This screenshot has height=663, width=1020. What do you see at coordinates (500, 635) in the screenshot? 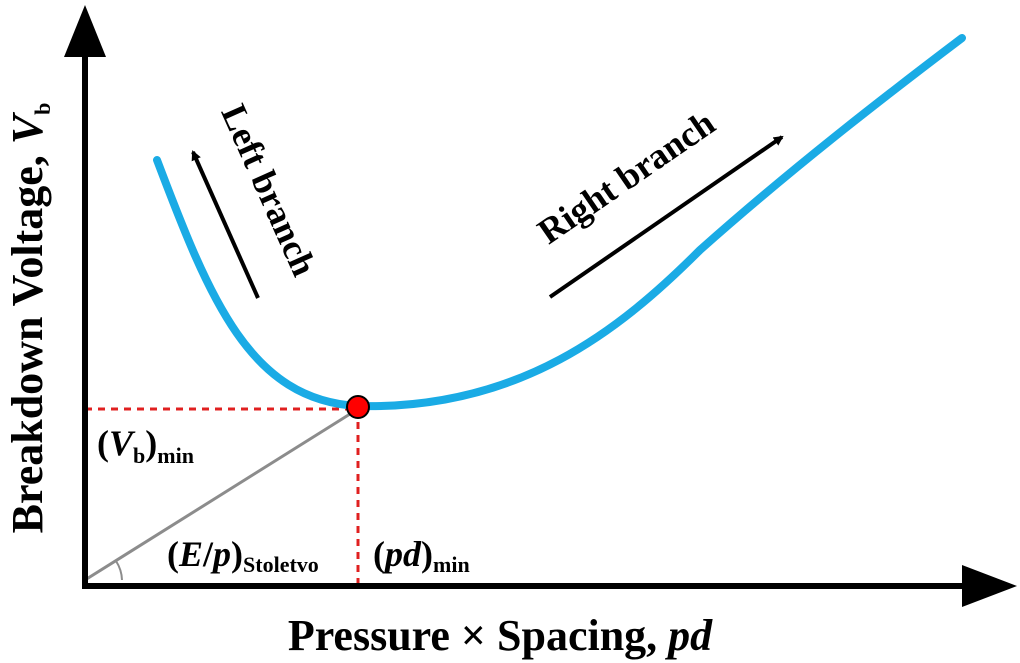
I see `x-axis-label: Pressure × Spacing, pd` at bounding box center [500, 635].